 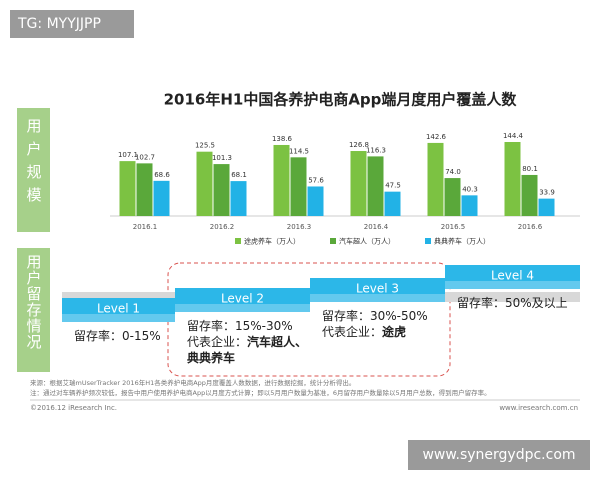 I want to click on legend-label: 汽车超人（万人）, so click(x=367, y=241).